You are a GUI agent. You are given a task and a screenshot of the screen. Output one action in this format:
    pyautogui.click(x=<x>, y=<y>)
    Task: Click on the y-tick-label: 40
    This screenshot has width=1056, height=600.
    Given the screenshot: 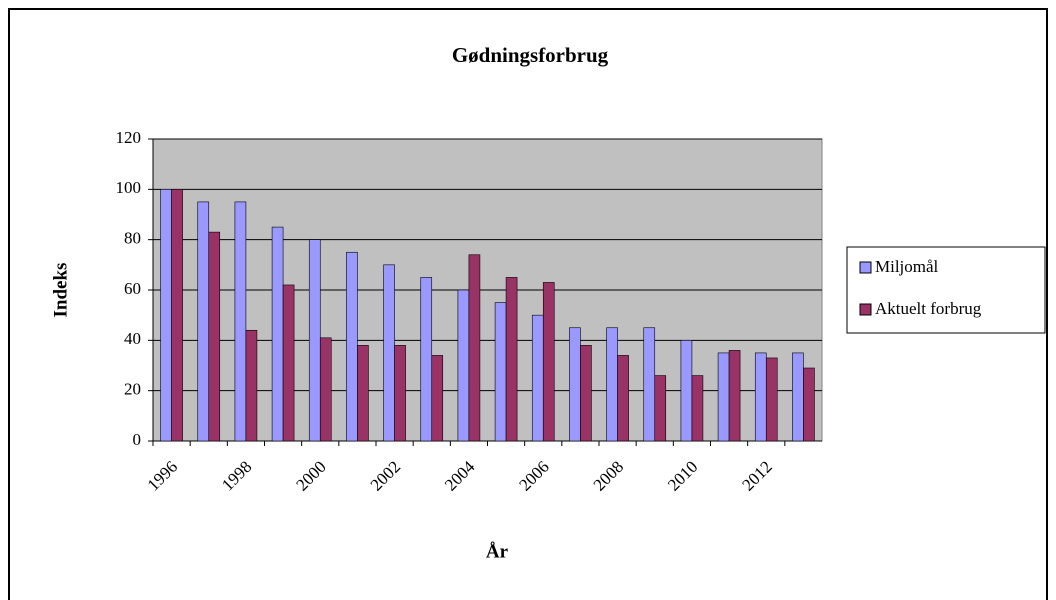 What is the action you would take?
    pyautogui.click(x=132, y=338)
    